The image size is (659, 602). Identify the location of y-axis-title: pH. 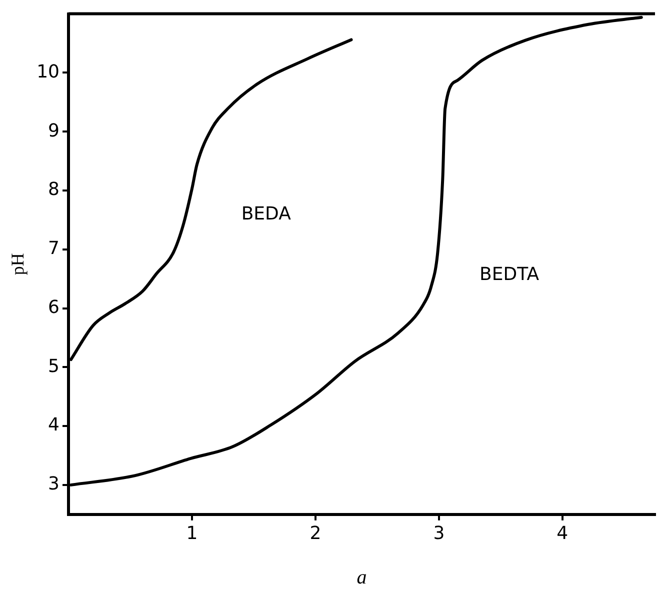
(18, 264).